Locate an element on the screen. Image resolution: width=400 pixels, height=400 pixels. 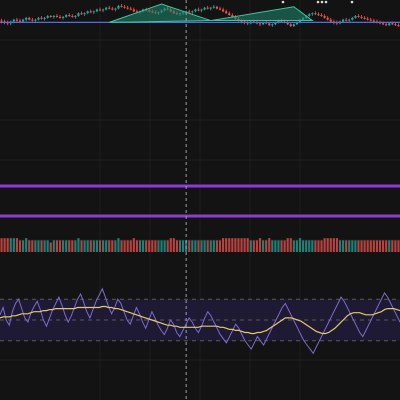
top-toolbar is located at coordinates (317, 2).